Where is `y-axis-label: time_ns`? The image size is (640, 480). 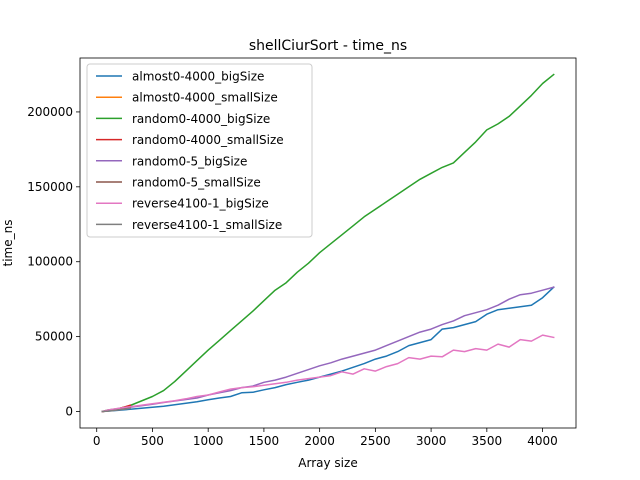
y-axis-label: time_ns is located at coordinates (8, 243).